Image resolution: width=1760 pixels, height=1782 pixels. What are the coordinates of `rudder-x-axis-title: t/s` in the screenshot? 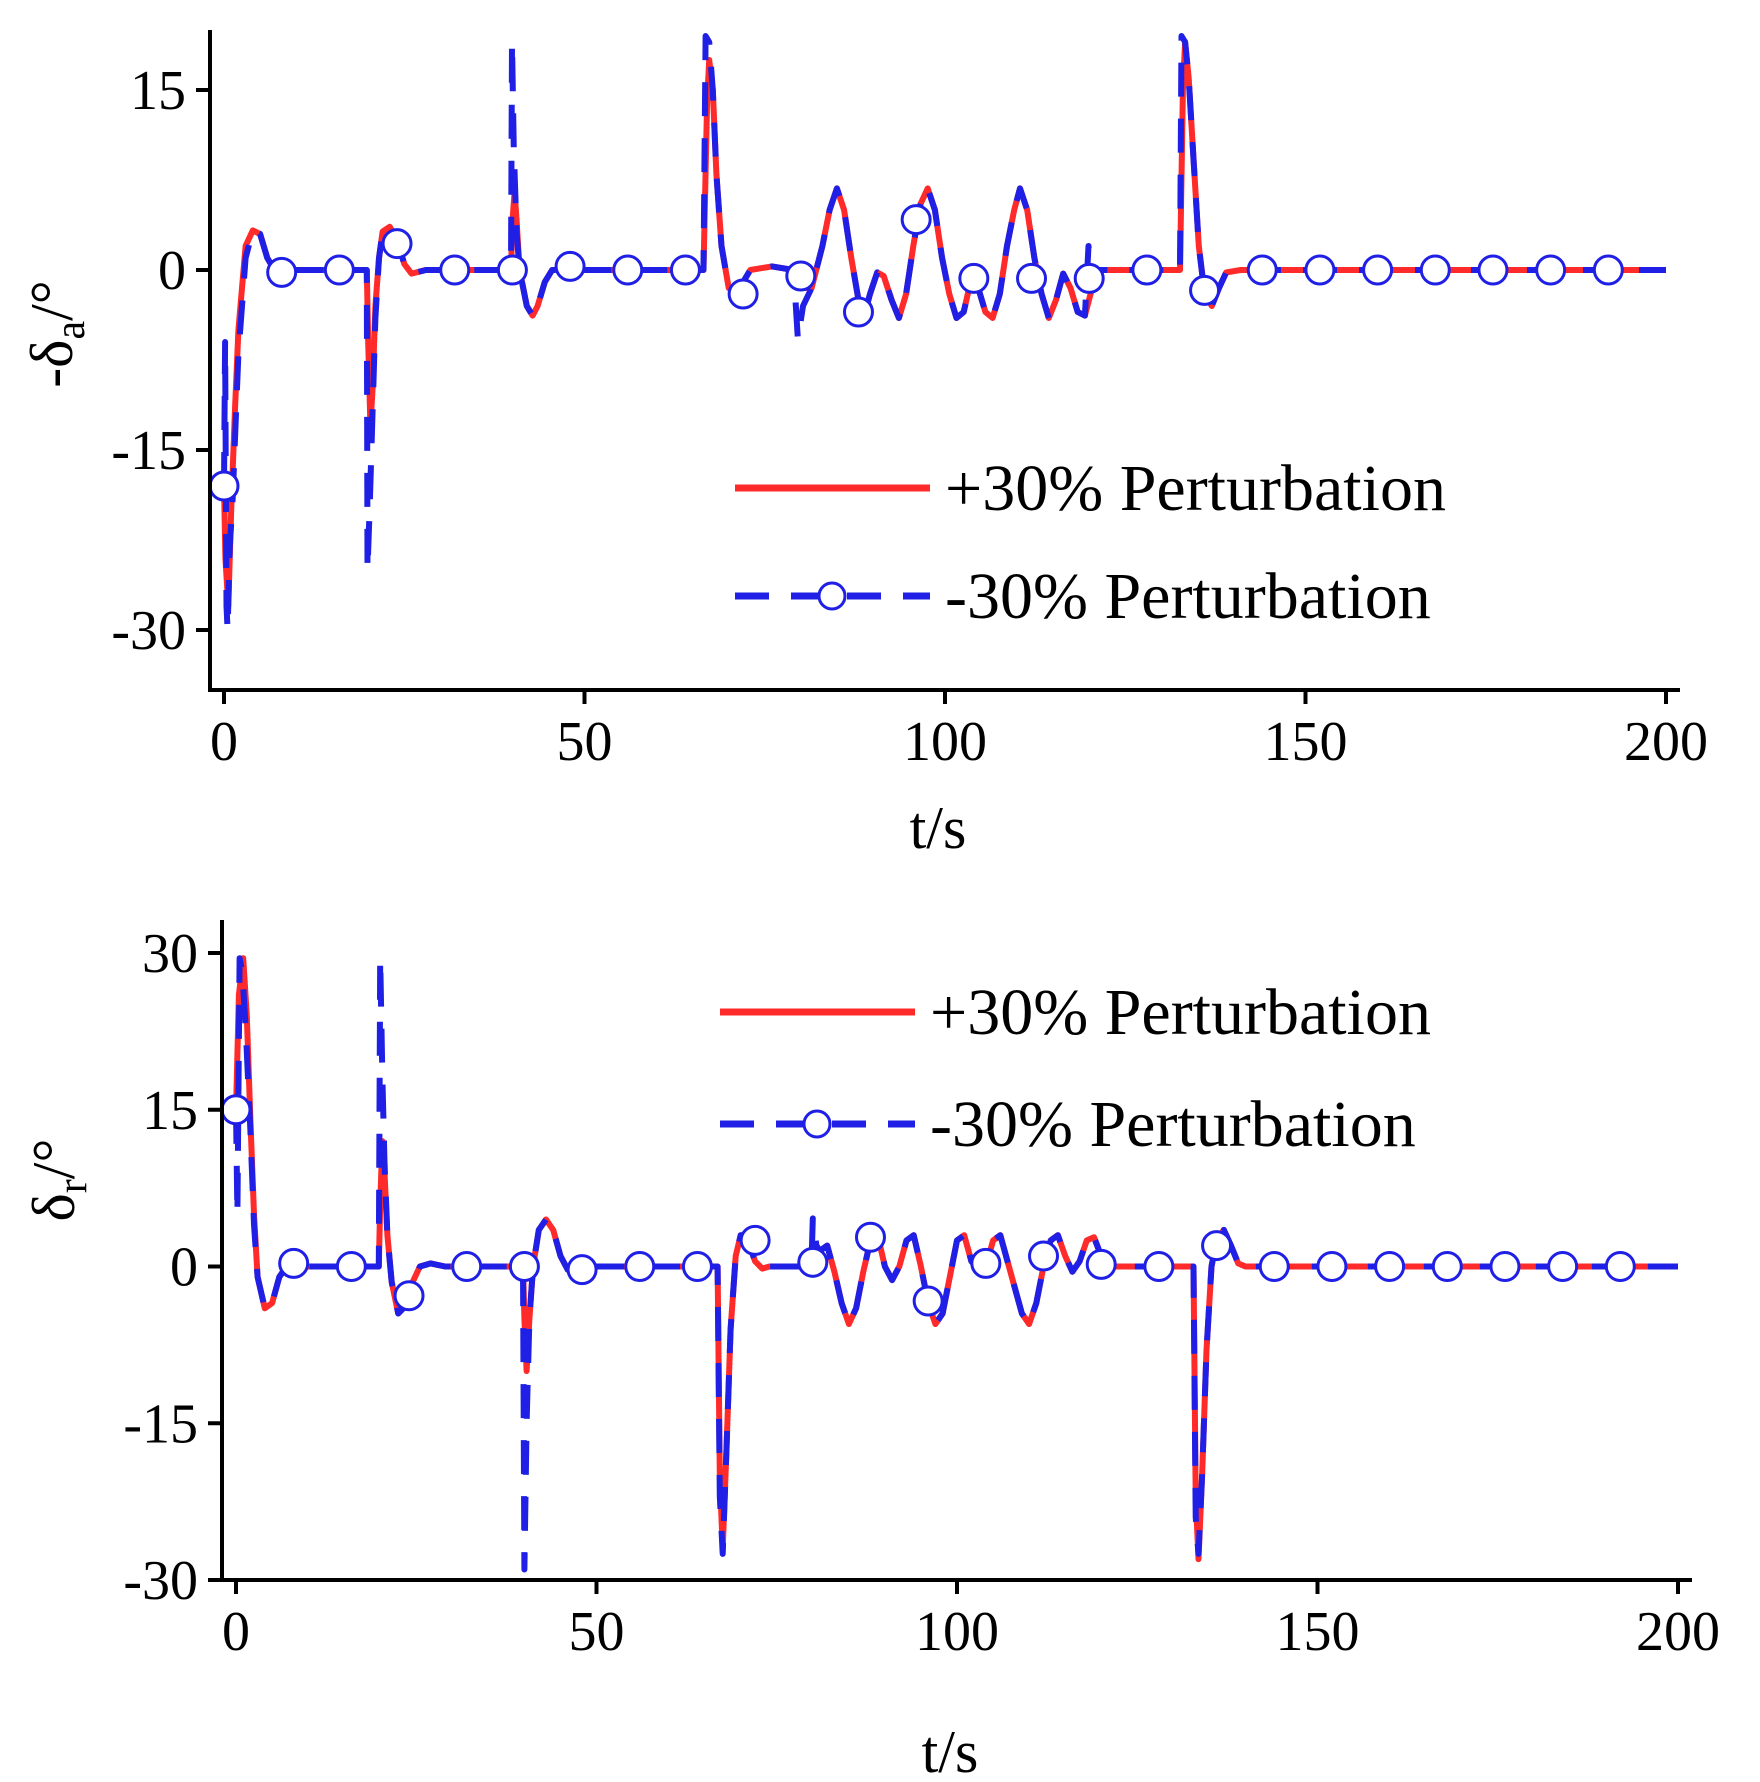 It's located at (950, 1750).